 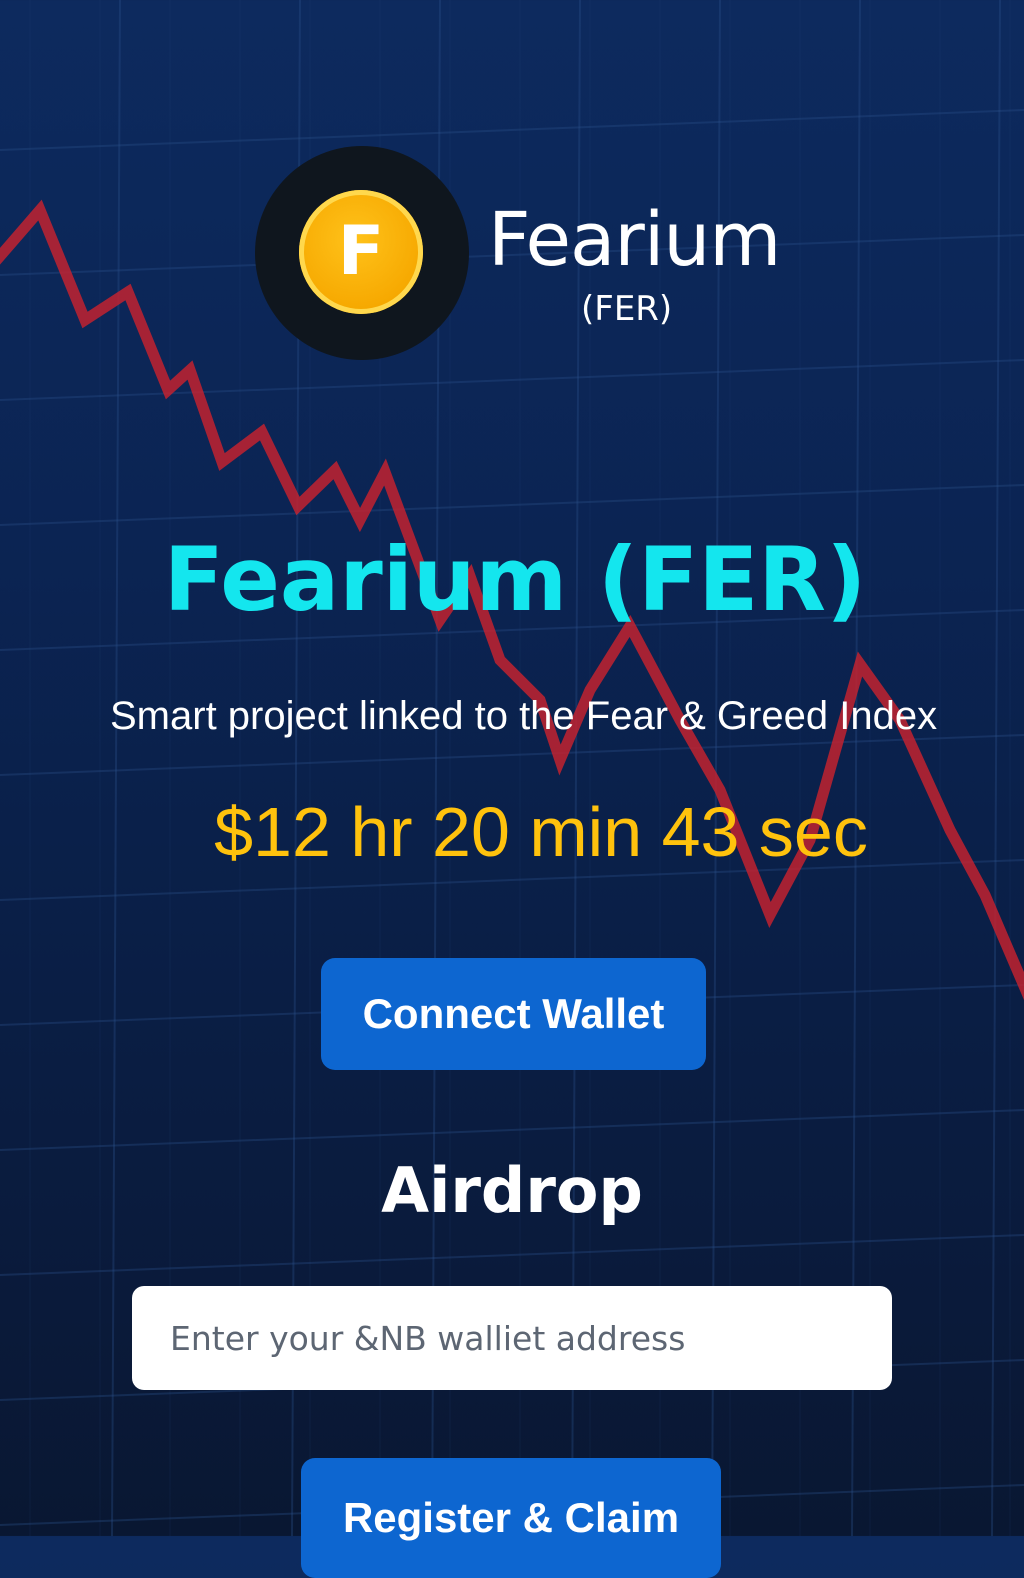 I want to click on brand-ticker: (FER), so click(x=627, y=309).